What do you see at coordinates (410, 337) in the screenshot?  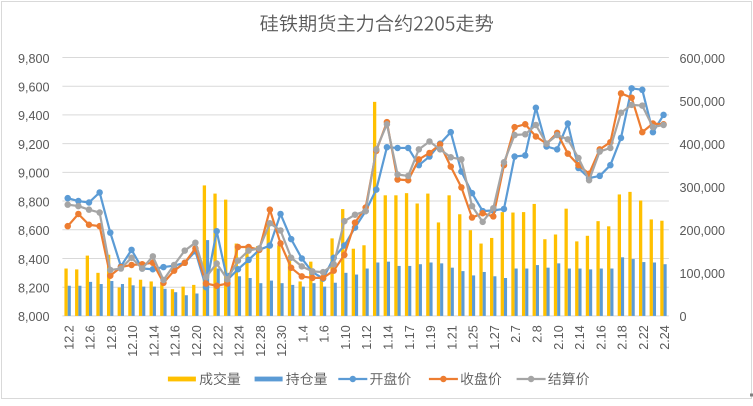 I see `svg-text: 1.17` at bounding box center [410, 337].